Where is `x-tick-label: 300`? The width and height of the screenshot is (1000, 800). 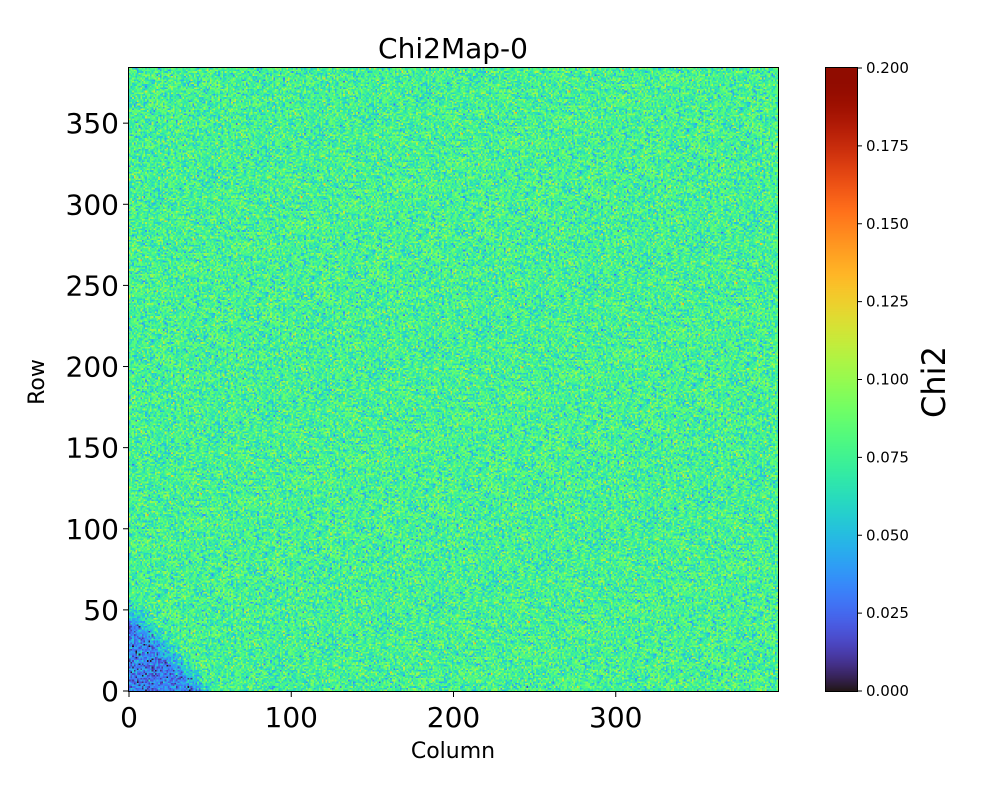
x-tick-label: 300 is located at coordinates (615, 717).